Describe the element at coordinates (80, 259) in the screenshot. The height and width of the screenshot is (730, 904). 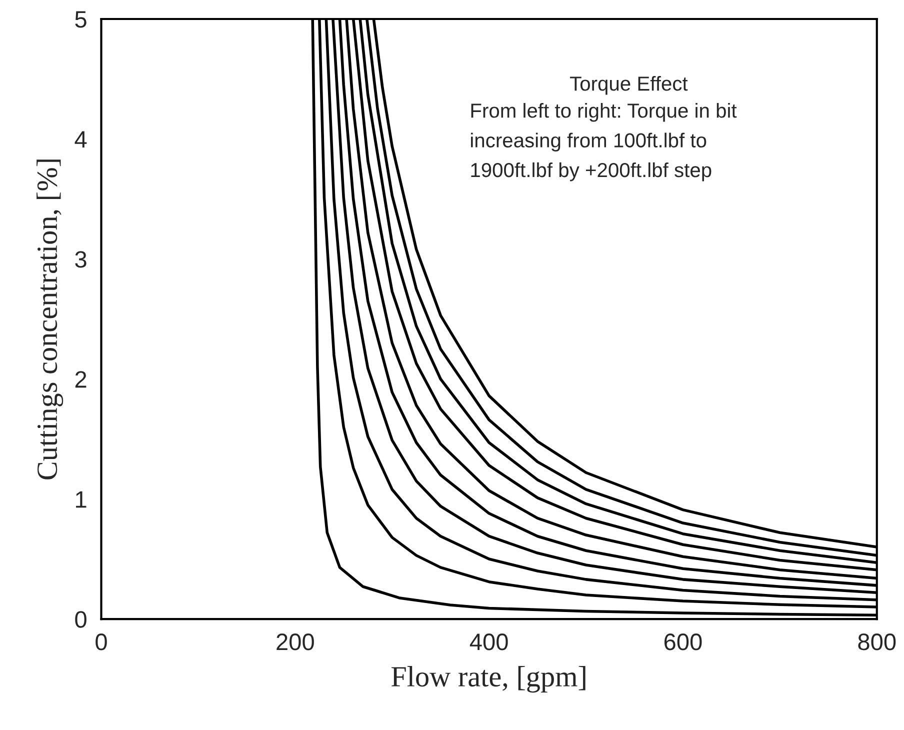
I see `y-tick-label: 3` at that location.